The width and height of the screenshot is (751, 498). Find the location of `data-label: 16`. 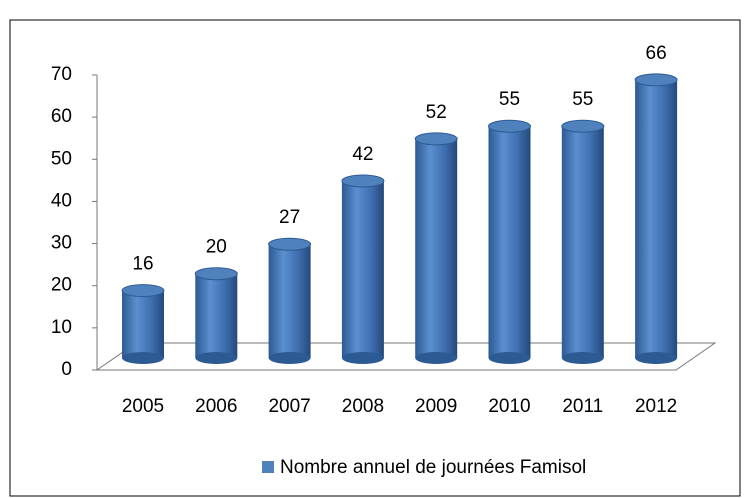

data-label: 16 is located at coordinates (142, 264).